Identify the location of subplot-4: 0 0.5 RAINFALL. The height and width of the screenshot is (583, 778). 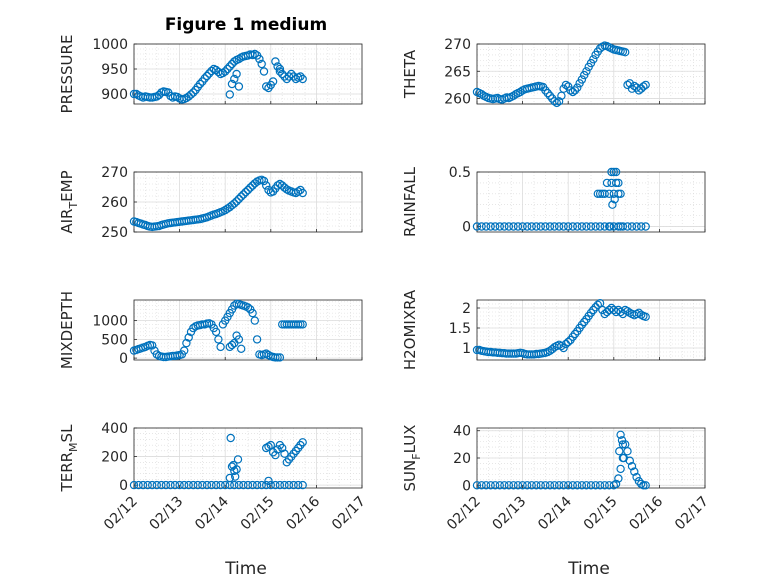
(553, 201).